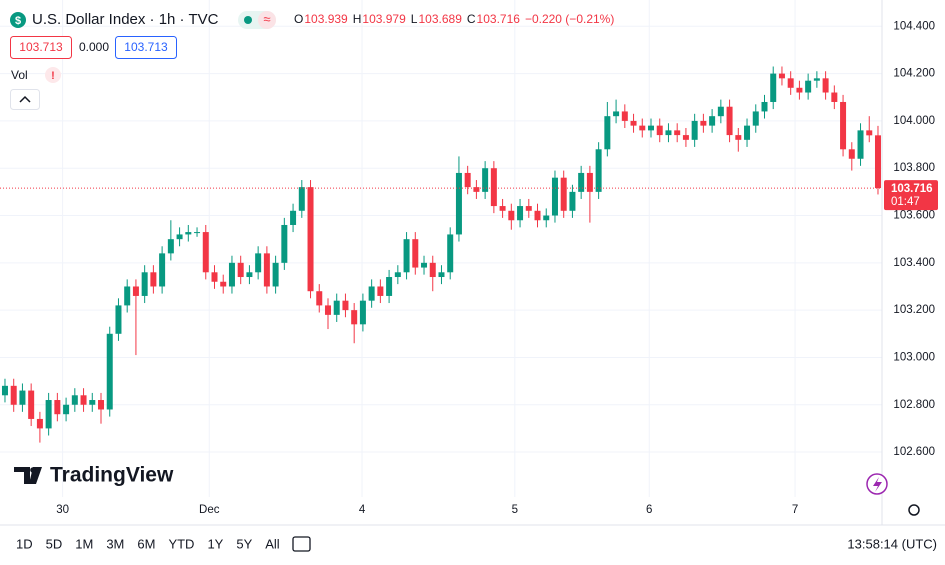  What do you see at coordinates (298, 19) in the screenshot?
I see `ohlc-key: O` at bounding box center [298, 19].